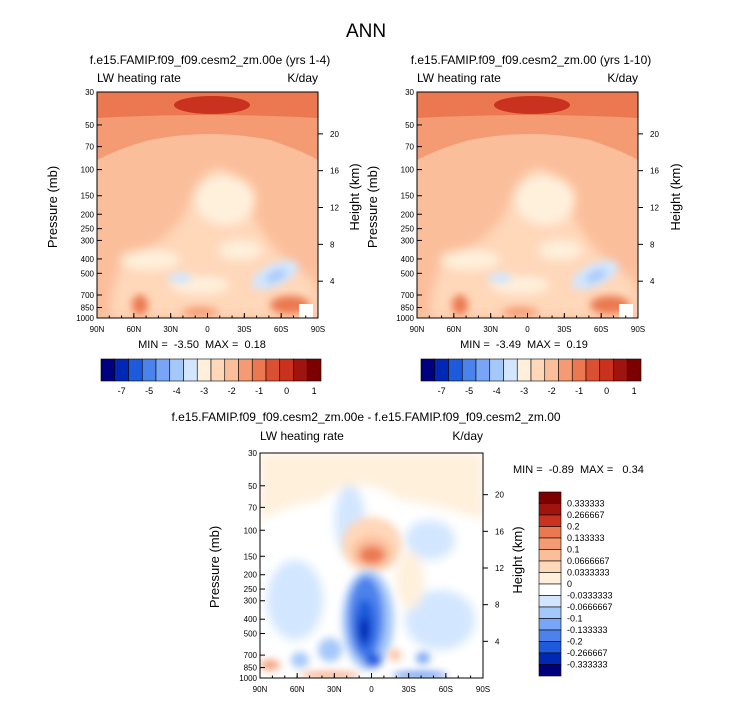 The width and height of the screenshot is (733, 701). I want to click on colorbar-label: -0.266667, so click(587, 653).